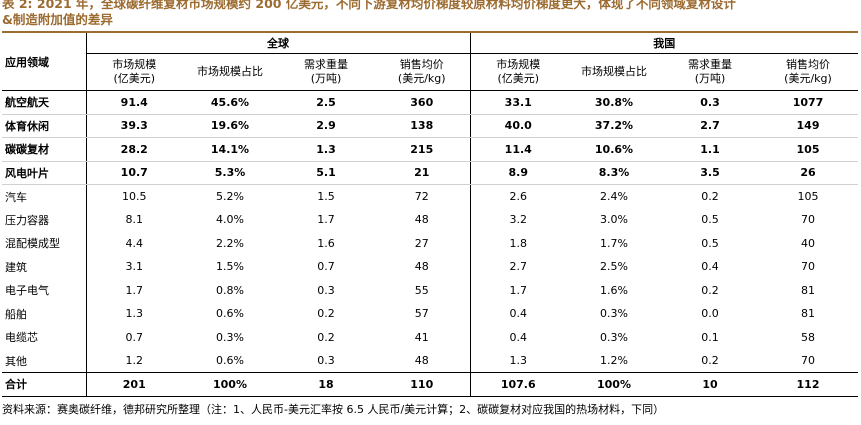  Describe the element at coordinates (614, 126) in the screenshot. I see `table-cell: 37.2%` at that location.